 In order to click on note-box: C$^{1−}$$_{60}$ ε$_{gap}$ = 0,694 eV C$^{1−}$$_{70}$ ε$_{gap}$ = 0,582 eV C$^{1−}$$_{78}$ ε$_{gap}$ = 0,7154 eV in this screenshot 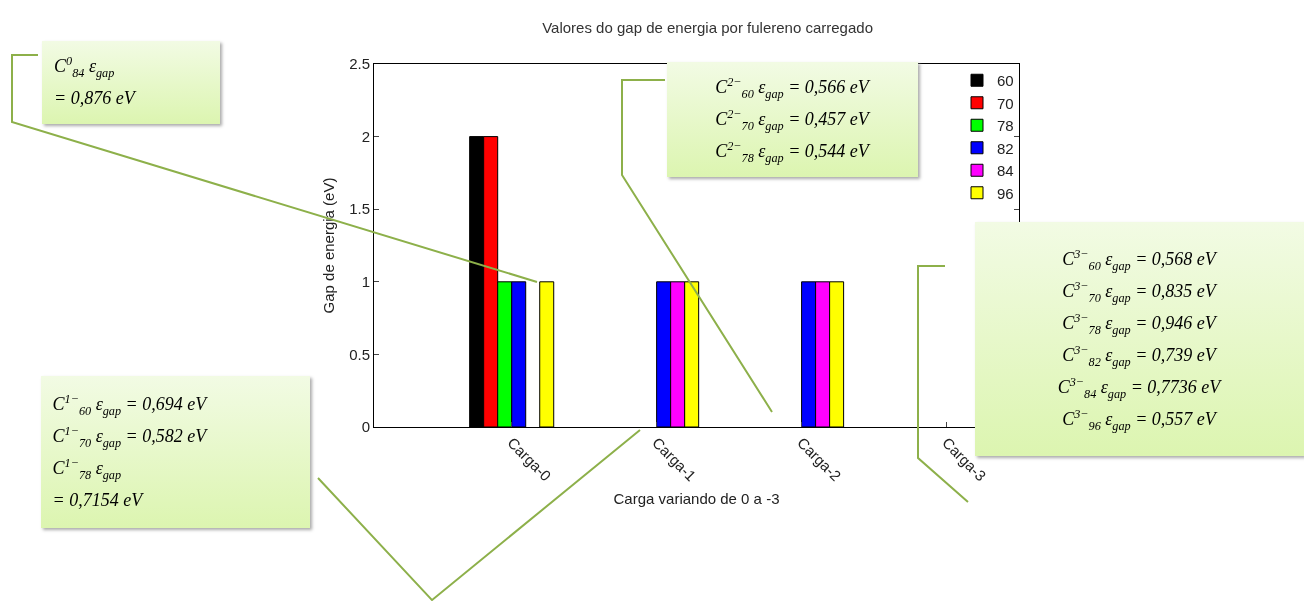, I will do `click(175, 452)`.